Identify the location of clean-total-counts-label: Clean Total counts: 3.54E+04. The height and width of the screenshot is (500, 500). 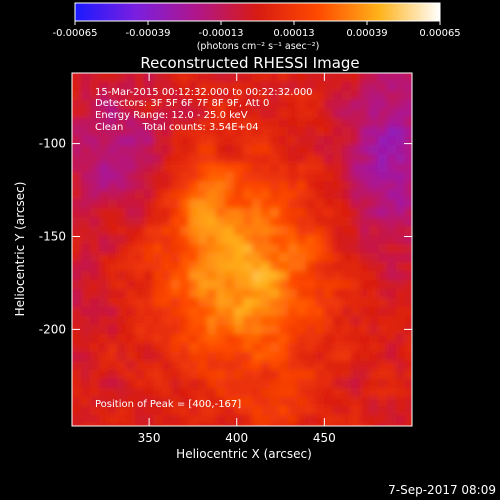
(177, 127).